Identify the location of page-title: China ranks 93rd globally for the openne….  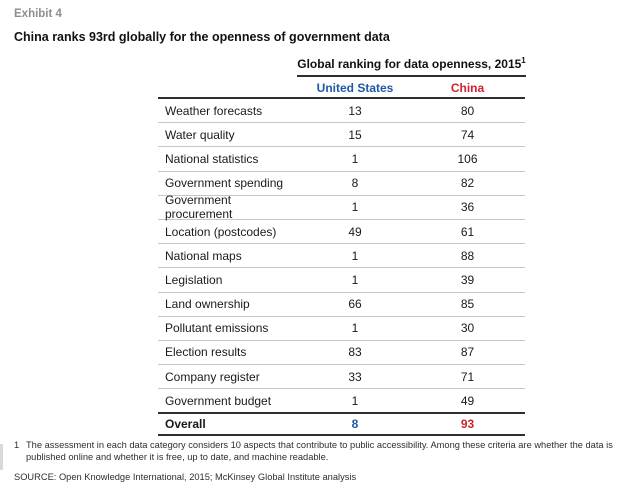
(202, 37).